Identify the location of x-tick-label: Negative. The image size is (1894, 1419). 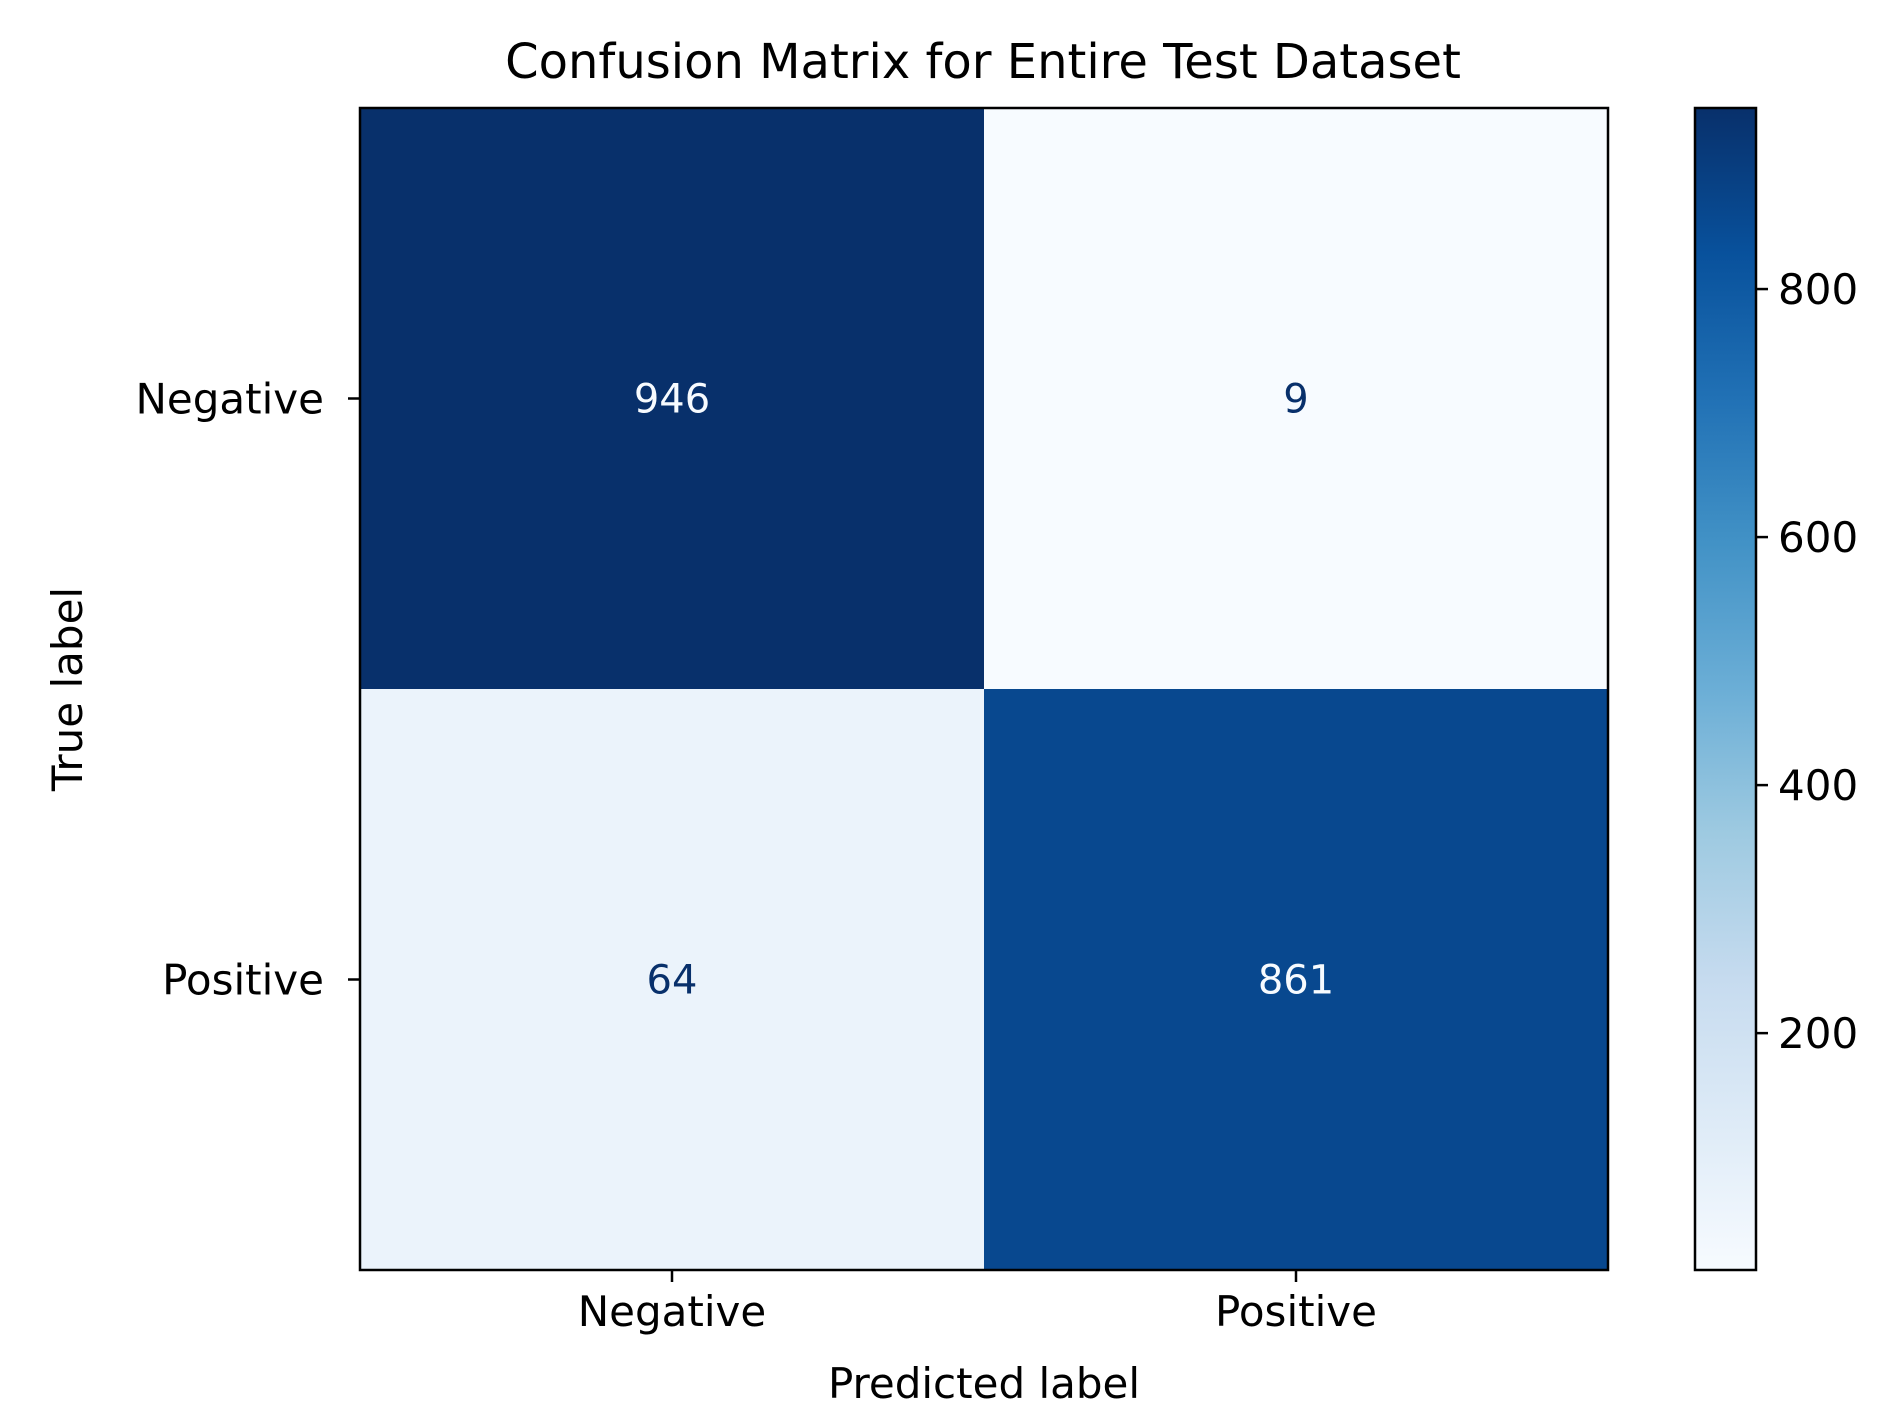
(672, 1311).